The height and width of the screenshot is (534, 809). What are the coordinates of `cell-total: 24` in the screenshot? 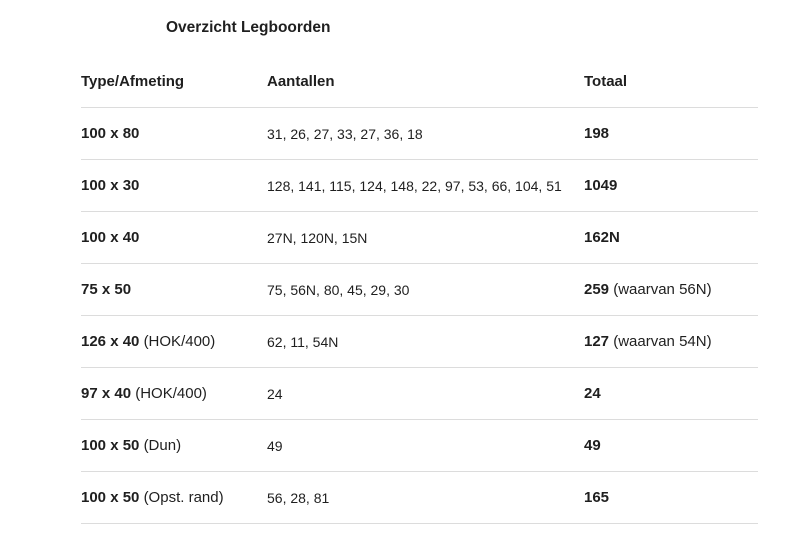 It's located at (671, 393).